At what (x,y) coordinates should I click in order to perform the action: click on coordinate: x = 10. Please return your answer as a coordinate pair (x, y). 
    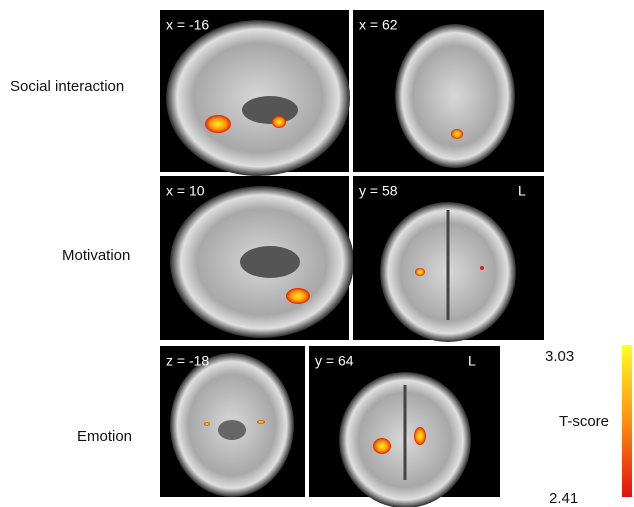
    Looking at the image, I should click on (185, 191).